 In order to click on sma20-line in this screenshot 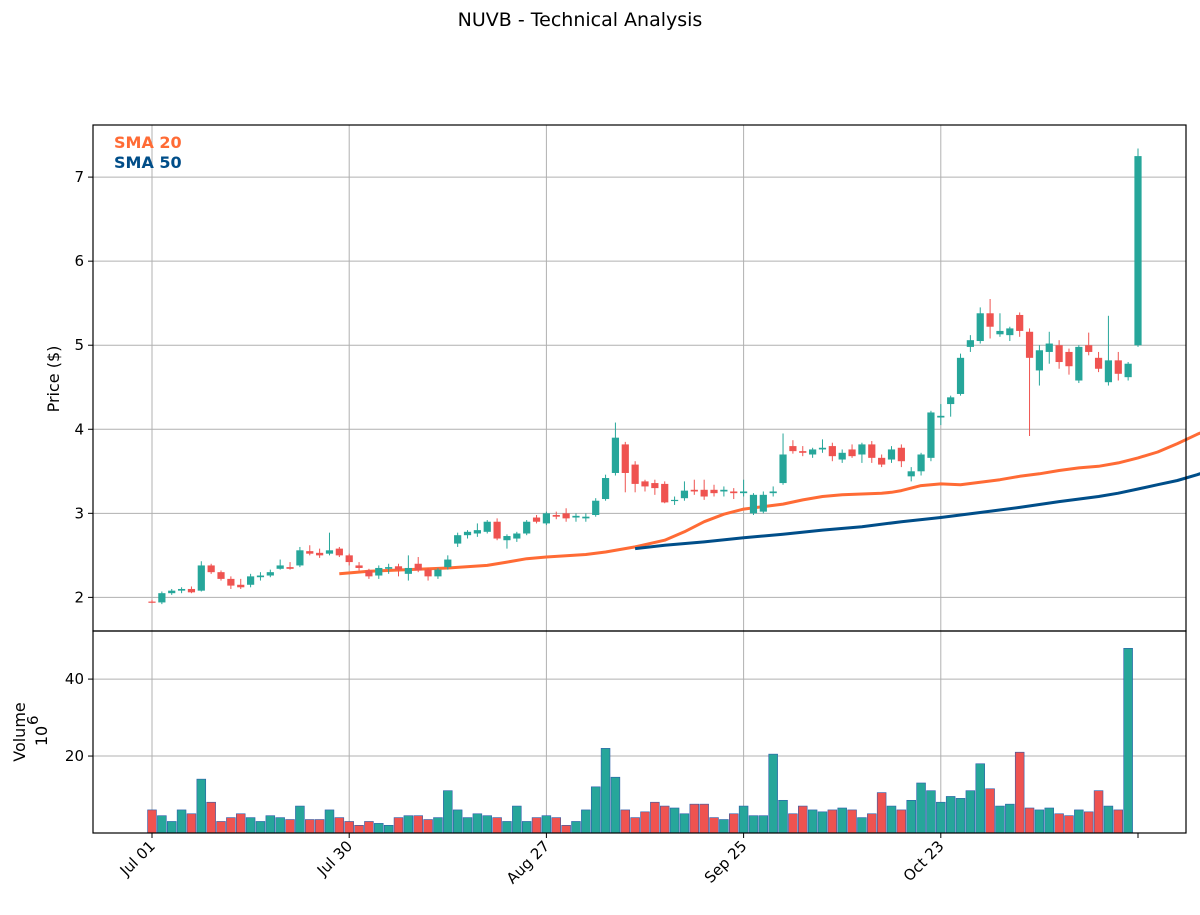, I will do `click(769, 503)`.